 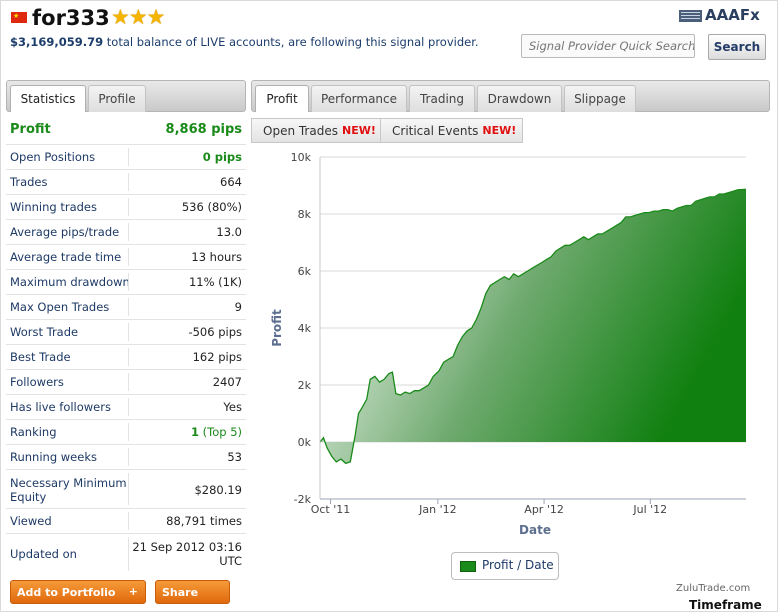 I want to click on timeframe-label: Timeframe, so click(x=725, y=605).